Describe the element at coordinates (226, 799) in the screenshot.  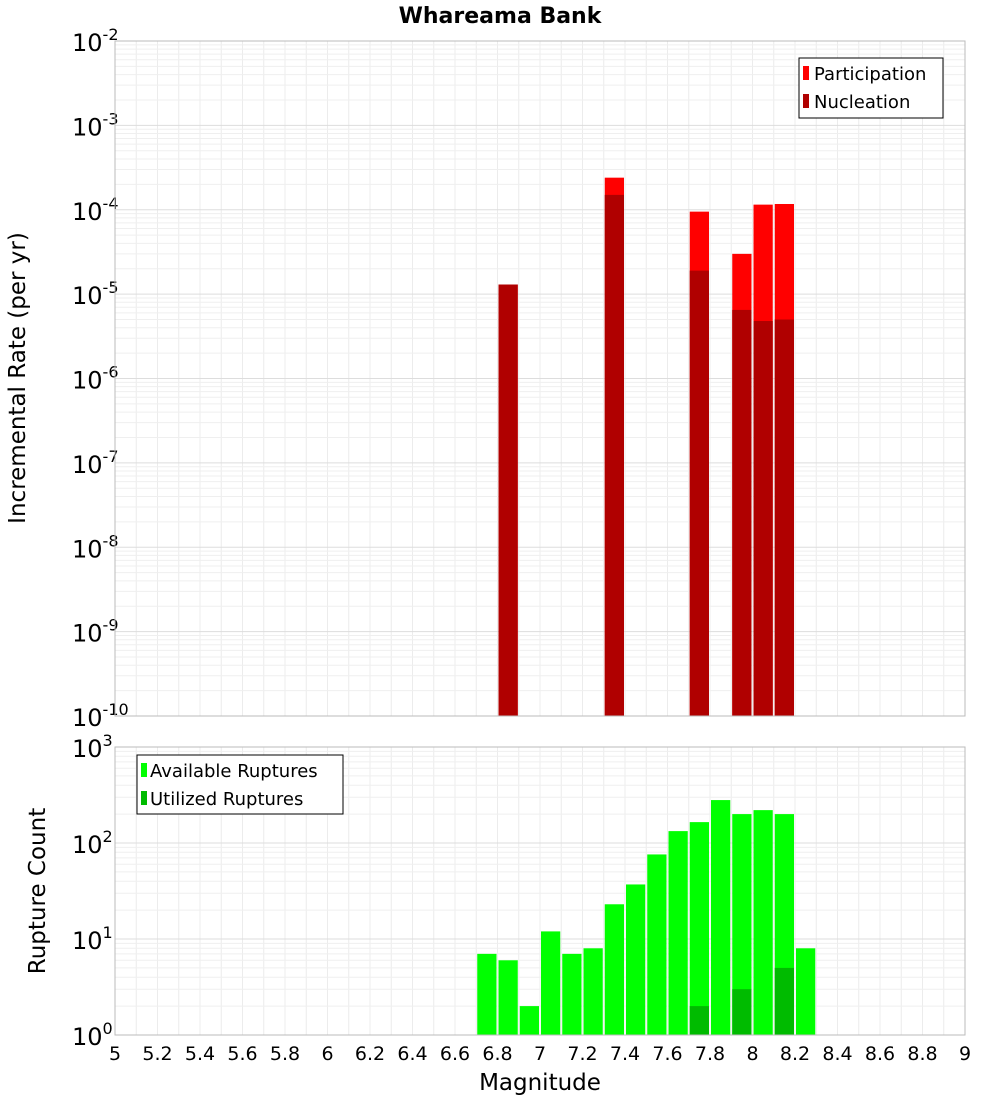
I see `legend-label-utilized: Utilized Ruptures` at that location.